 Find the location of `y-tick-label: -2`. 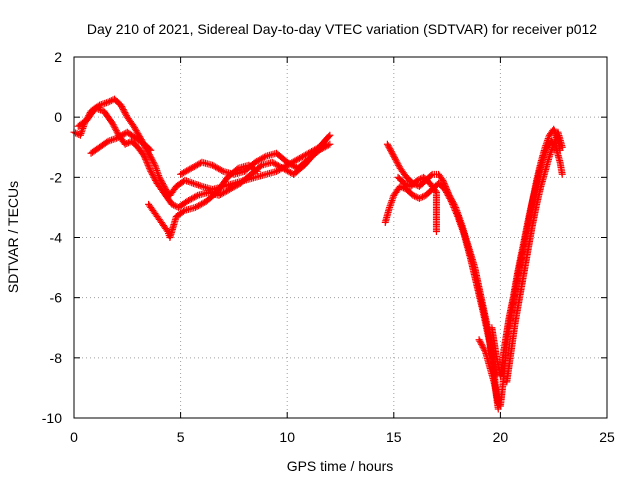

y-tick-label: -2 is located at coordinates (56, 177).